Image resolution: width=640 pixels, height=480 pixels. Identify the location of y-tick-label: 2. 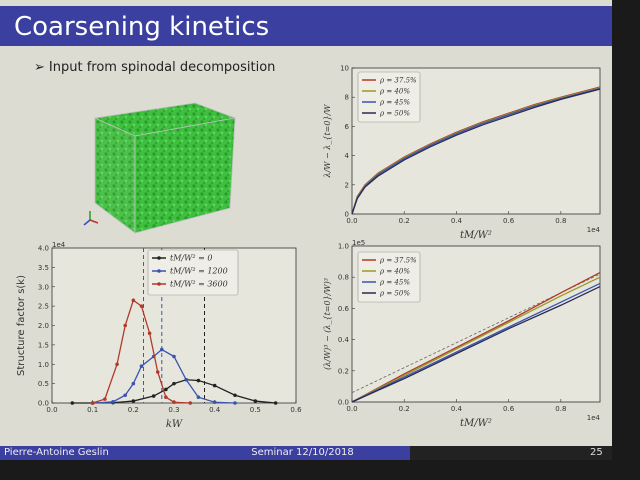
(347, 185).